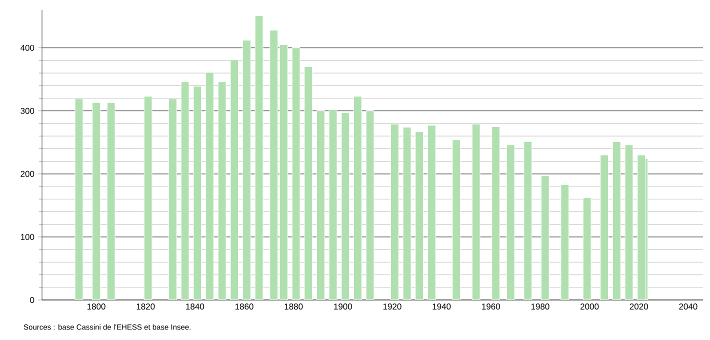  What do you see at coordinates (32, 299) in the screenshot?
I see `y-tick-label: 0` at bounding box center [32, 299].